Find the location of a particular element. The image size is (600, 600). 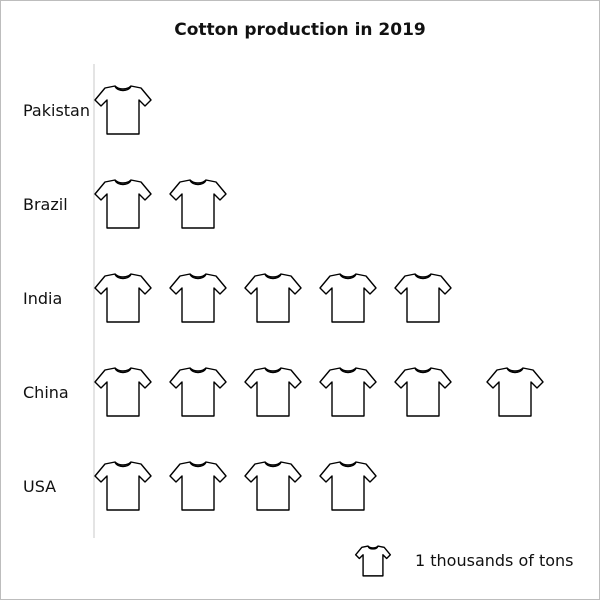

pictograph-row: Brazil is located at coordinates (125, 204).